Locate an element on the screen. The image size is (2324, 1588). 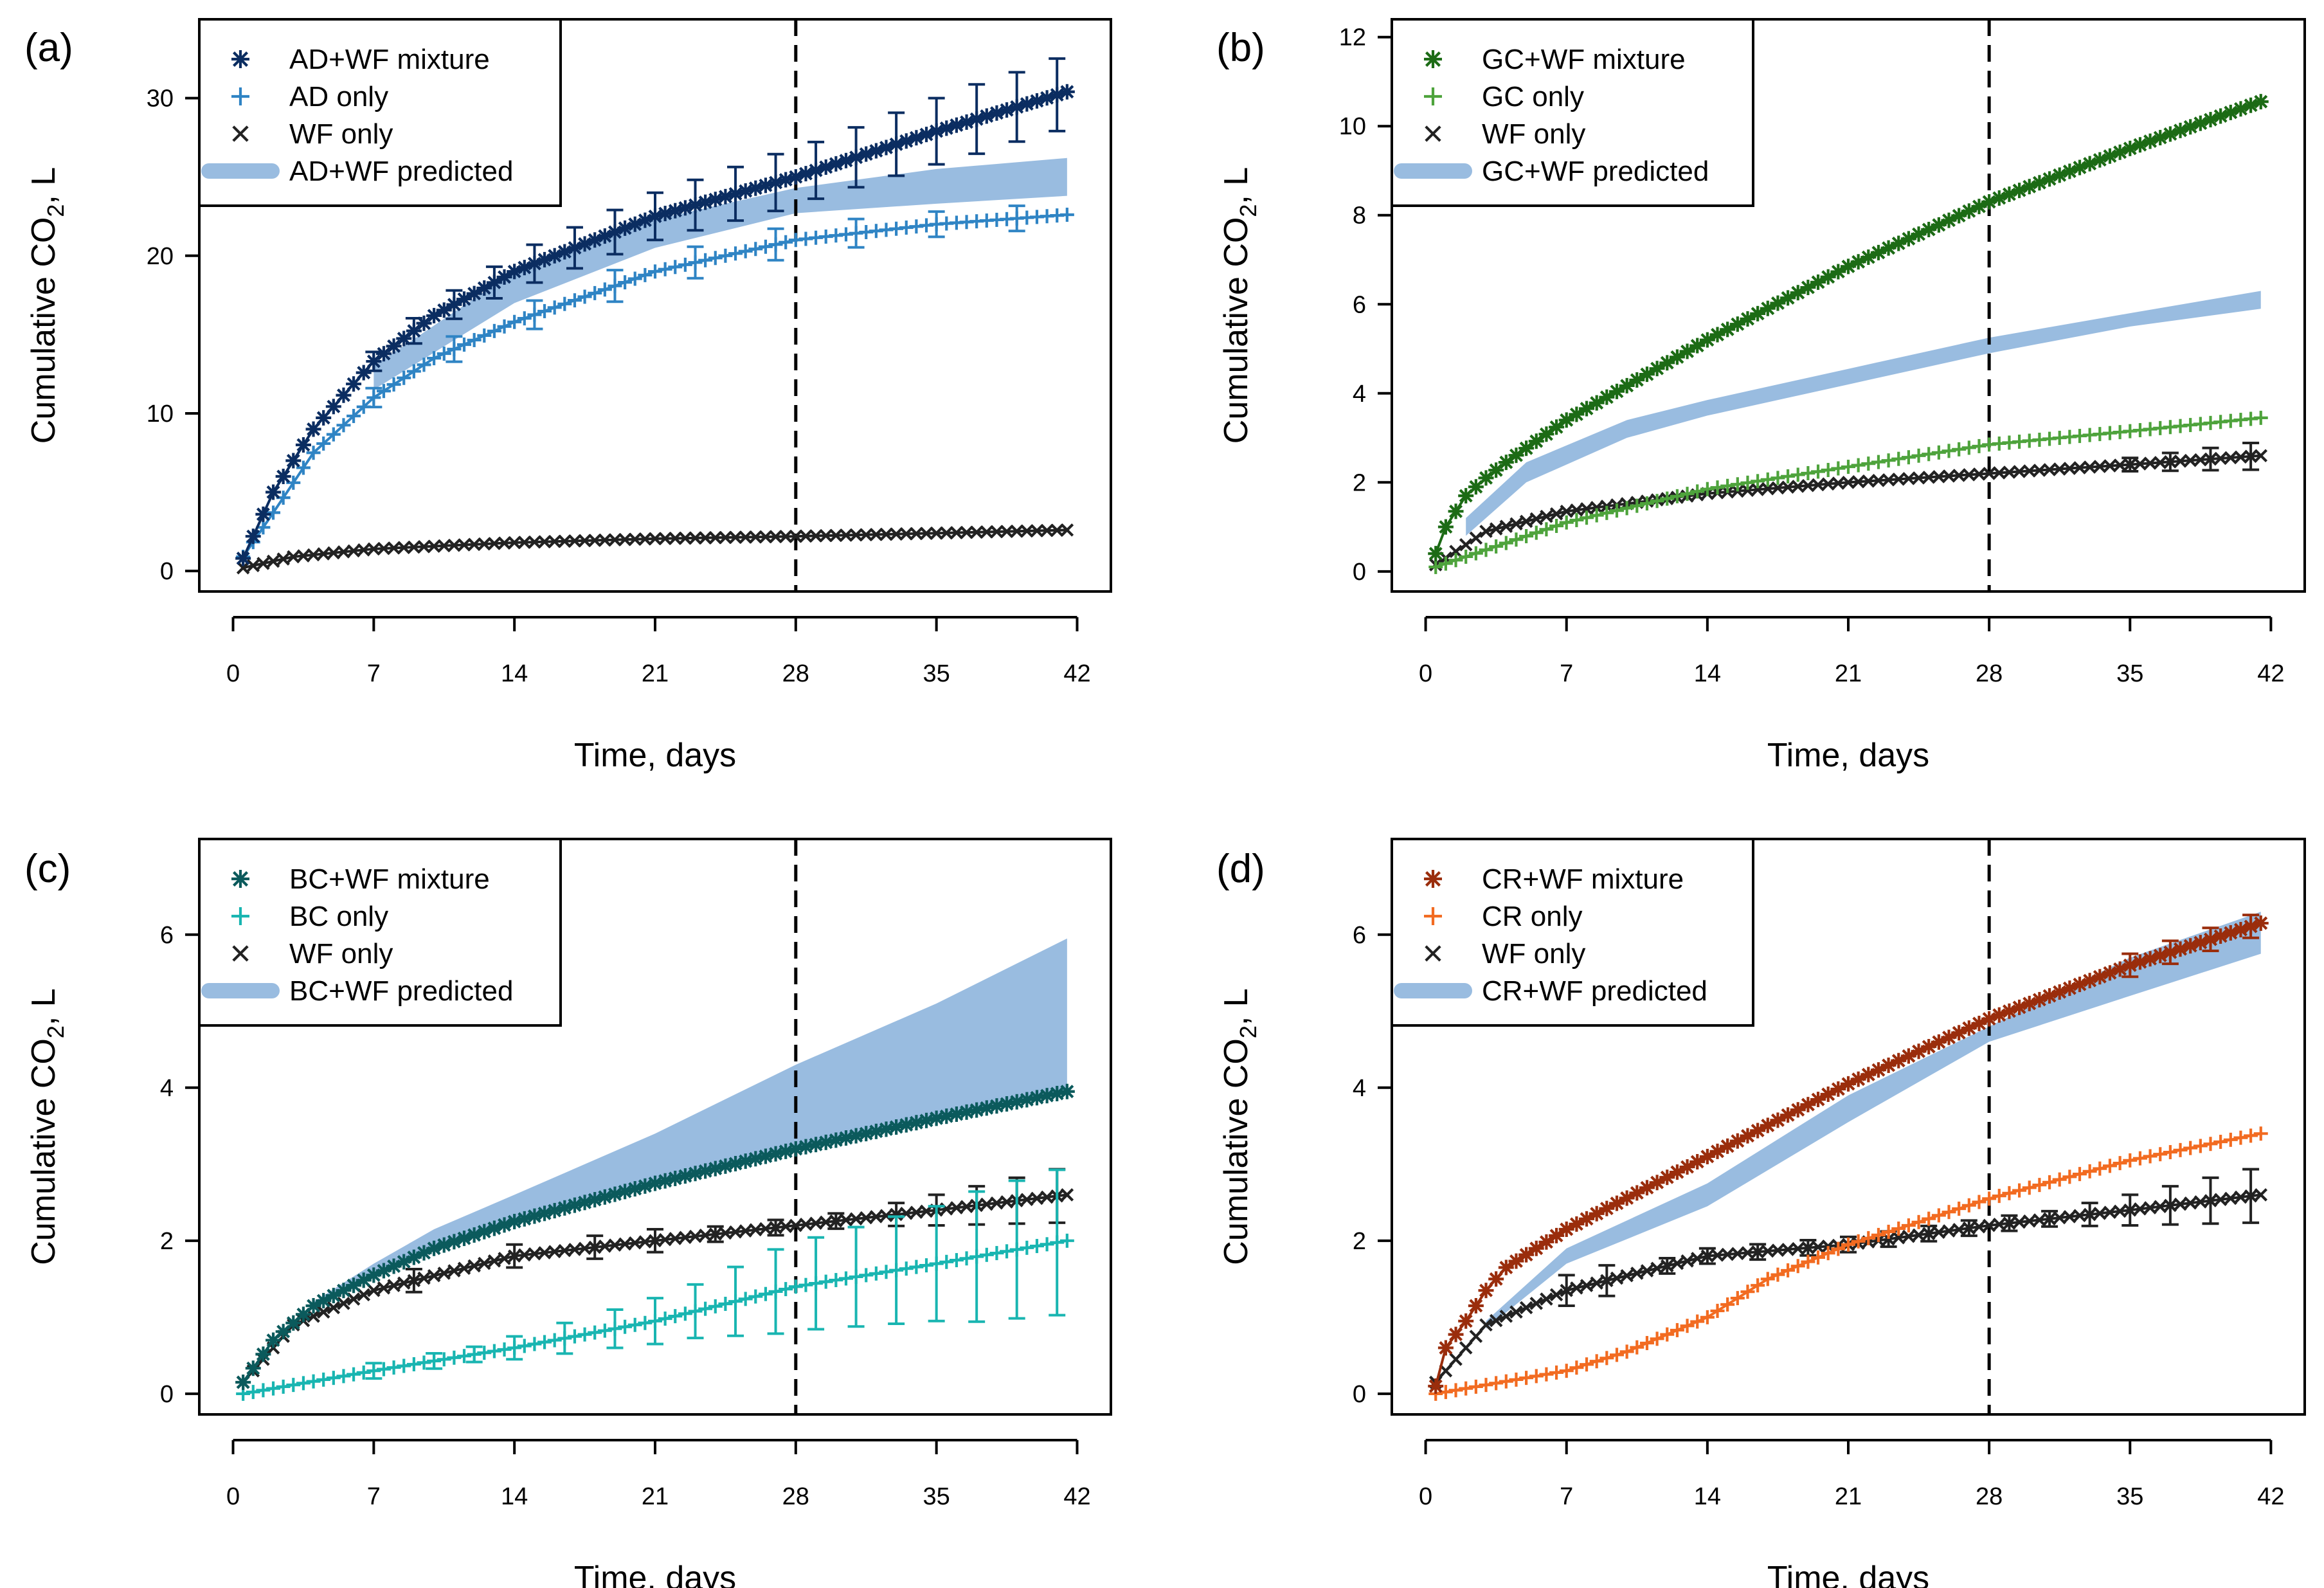
predicted-band is located at coordinates (1863, 413).